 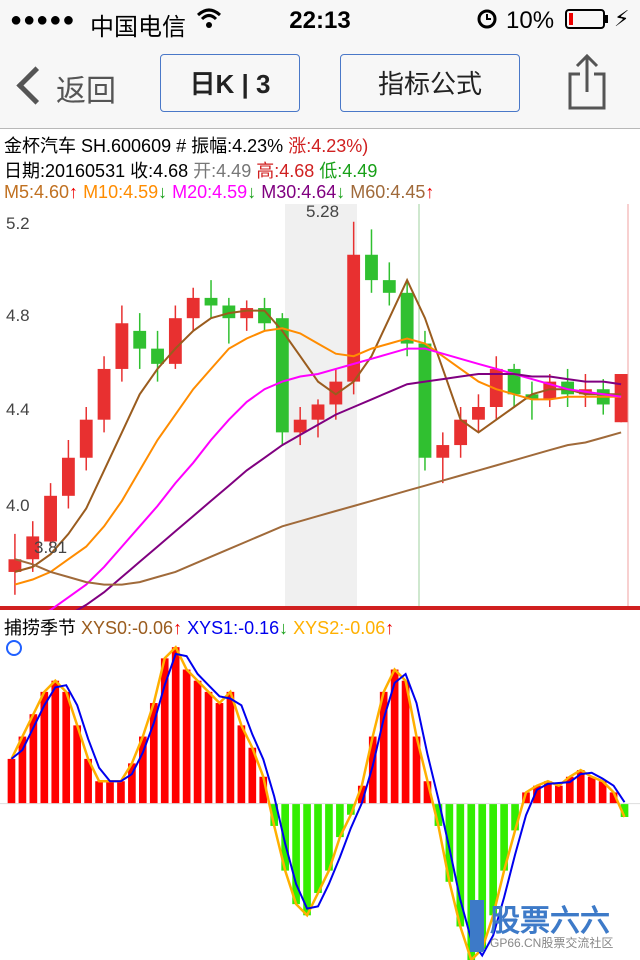 I want to click on share-icon, so click(x=587, y=82).